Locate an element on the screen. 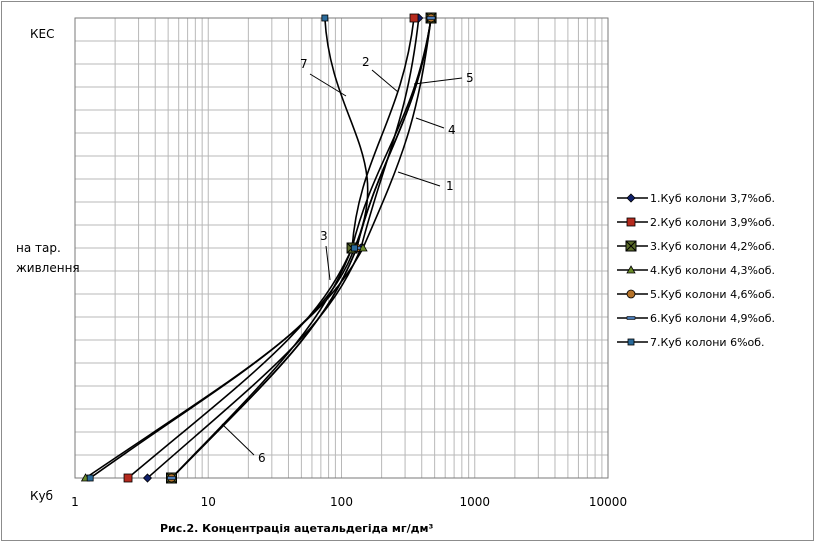 The width and height of the screenshot is (816, 543). legend-entry-7: 7.Куб колони 6%об. is located at coordinates (707, 342).